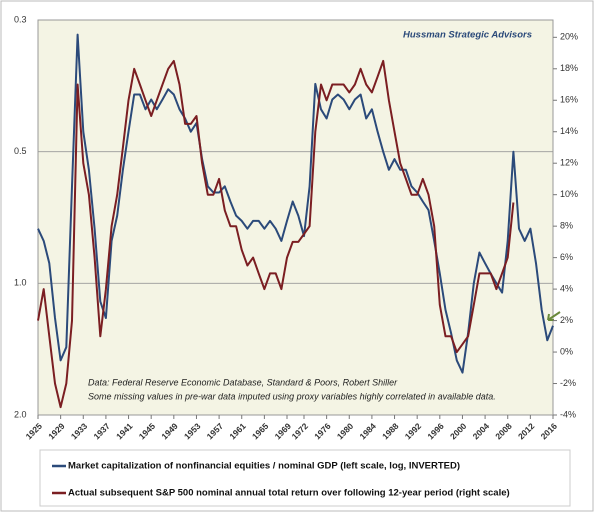 The height and width of the screenshot is (520, 595). Describe the element at coordinates (20, 414) in the screenshot. I see `y-tick-label: 2.0` at that location.